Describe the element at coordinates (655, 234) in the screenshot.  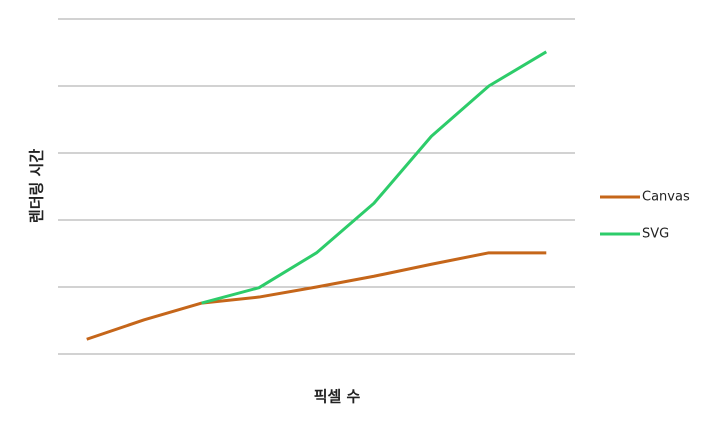
I see `legend-label: SVG` at that location.